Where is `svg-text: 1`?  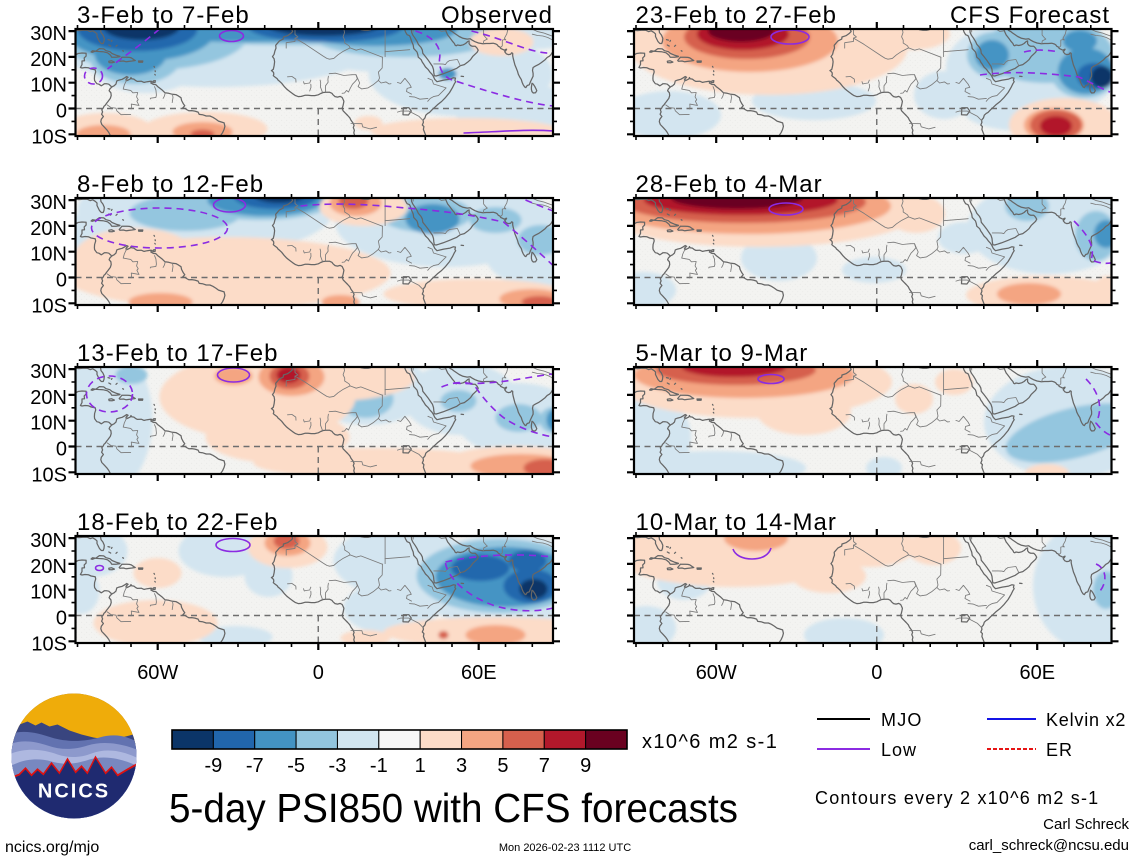
svg-text: 1 is located at coordinates (420, 766).